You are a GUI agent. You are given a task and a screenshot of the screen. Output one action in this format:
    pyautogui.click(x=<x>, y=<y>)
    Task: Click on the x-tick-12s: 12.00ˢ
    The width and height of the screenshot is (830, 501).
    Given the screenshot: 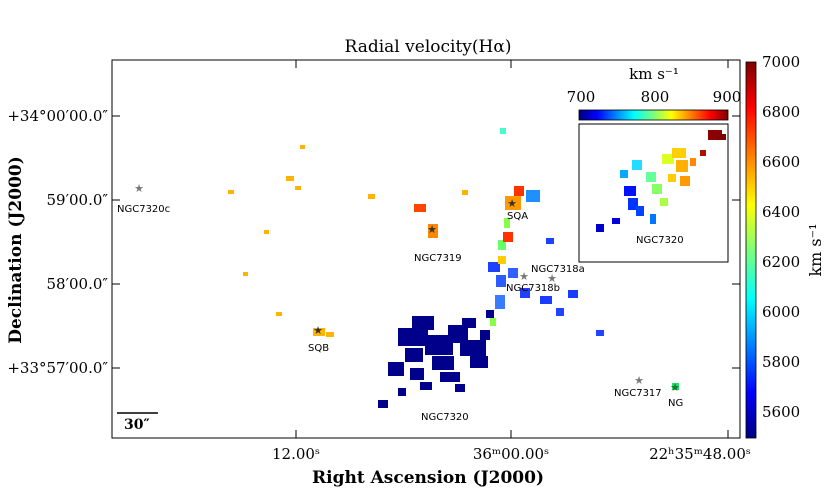 What is the action you would take?
    pyautogui.click(x=296, y=454)
    